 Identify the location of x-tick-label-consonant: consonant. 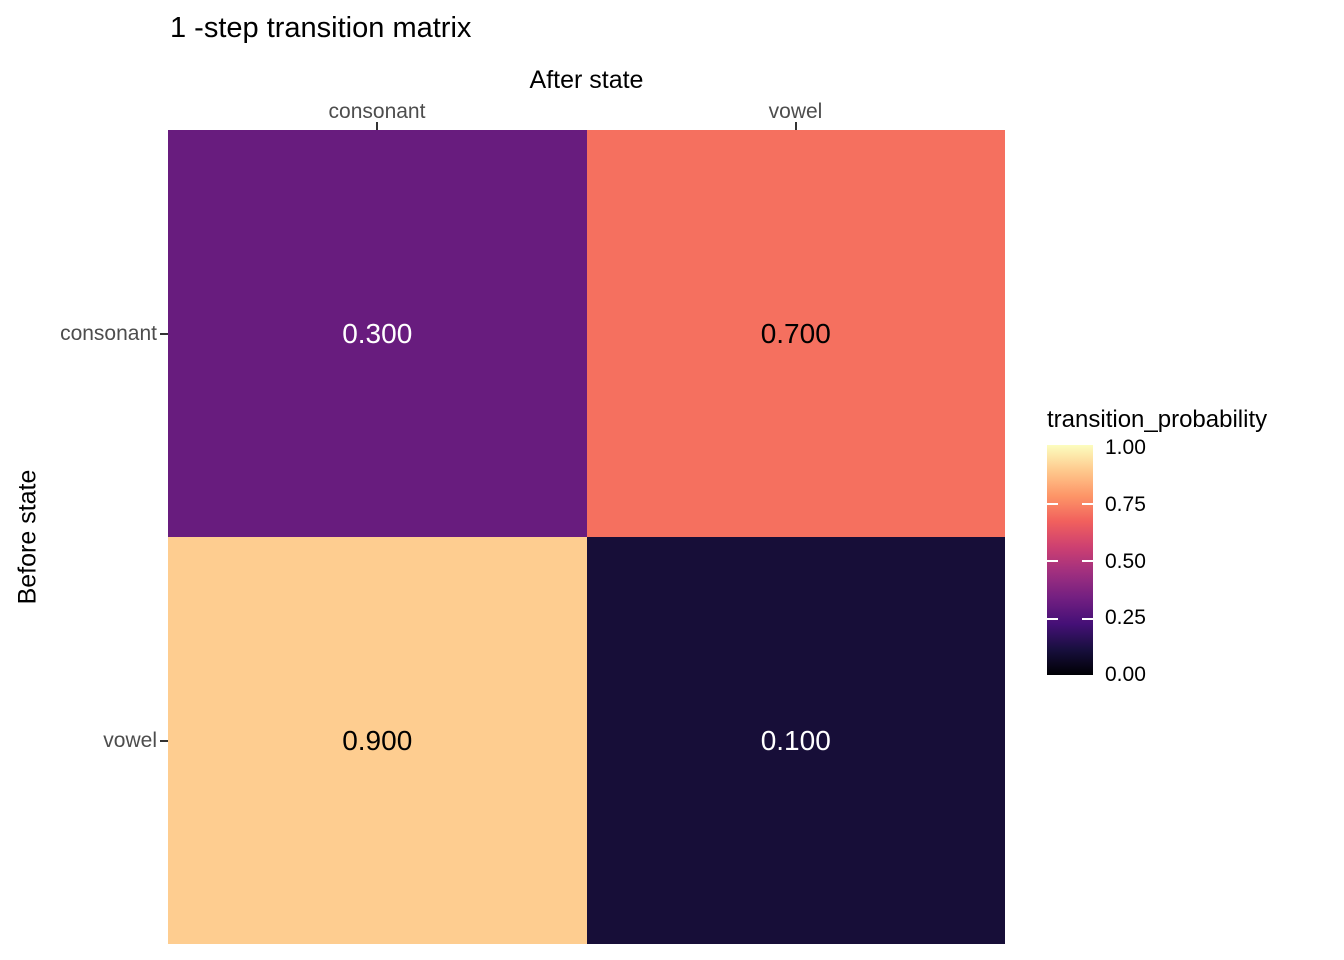
(377, 111).